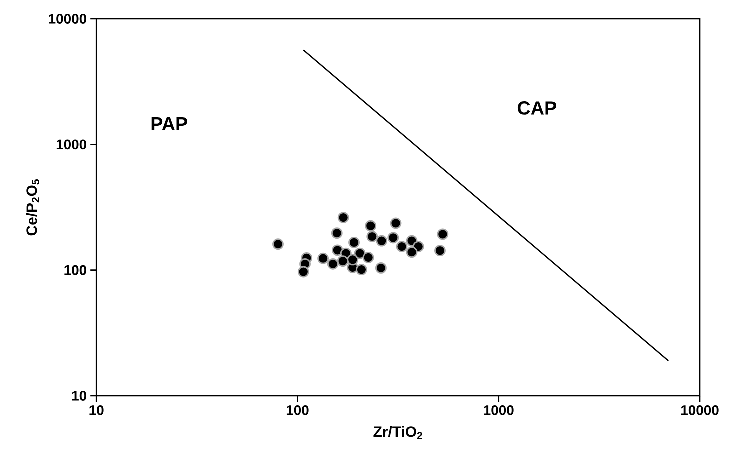 This screenshot has width=729, height=471. What do you see at coordinates (297, 410) in the screenshot?
I see `x-tick-label: 100` at bounding box center [297, 410].